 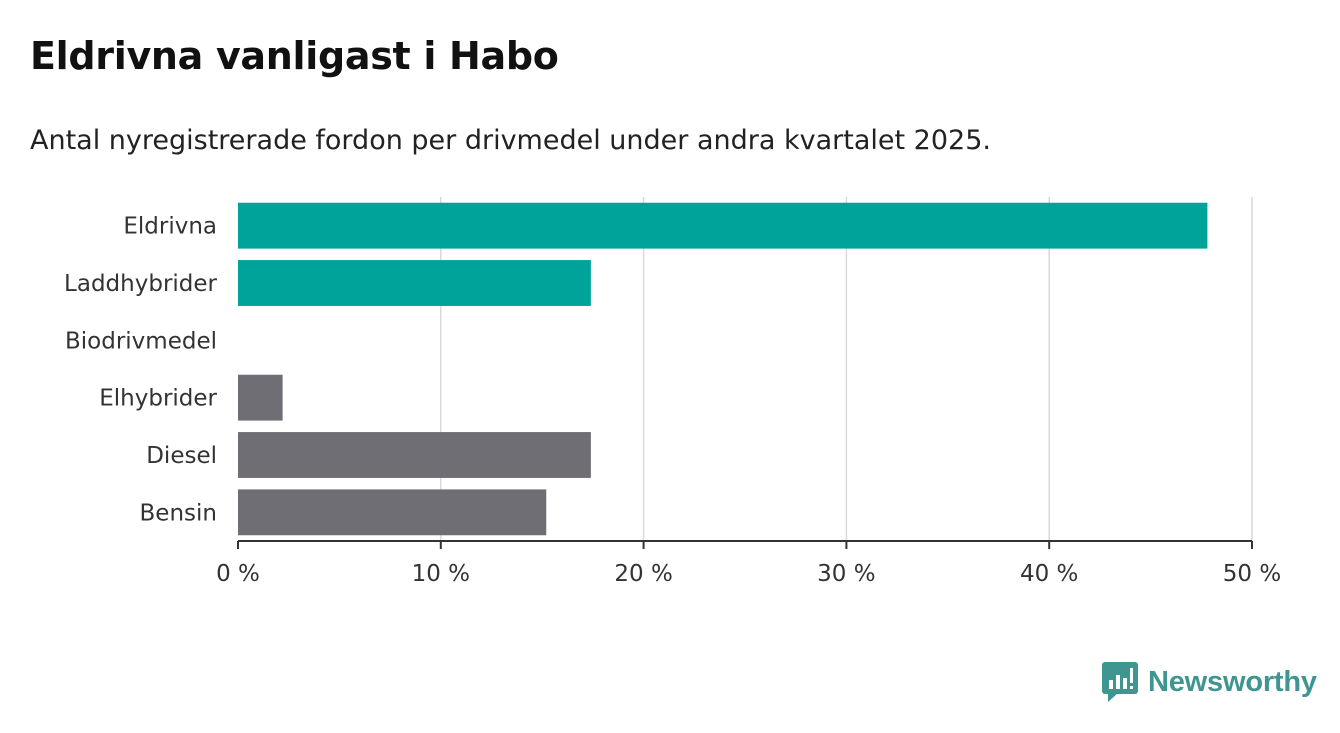 What do you see at coordinates (414, 283) in the screenshot?
I see `bar-laddhybrider` at bounding box center [414, 283].